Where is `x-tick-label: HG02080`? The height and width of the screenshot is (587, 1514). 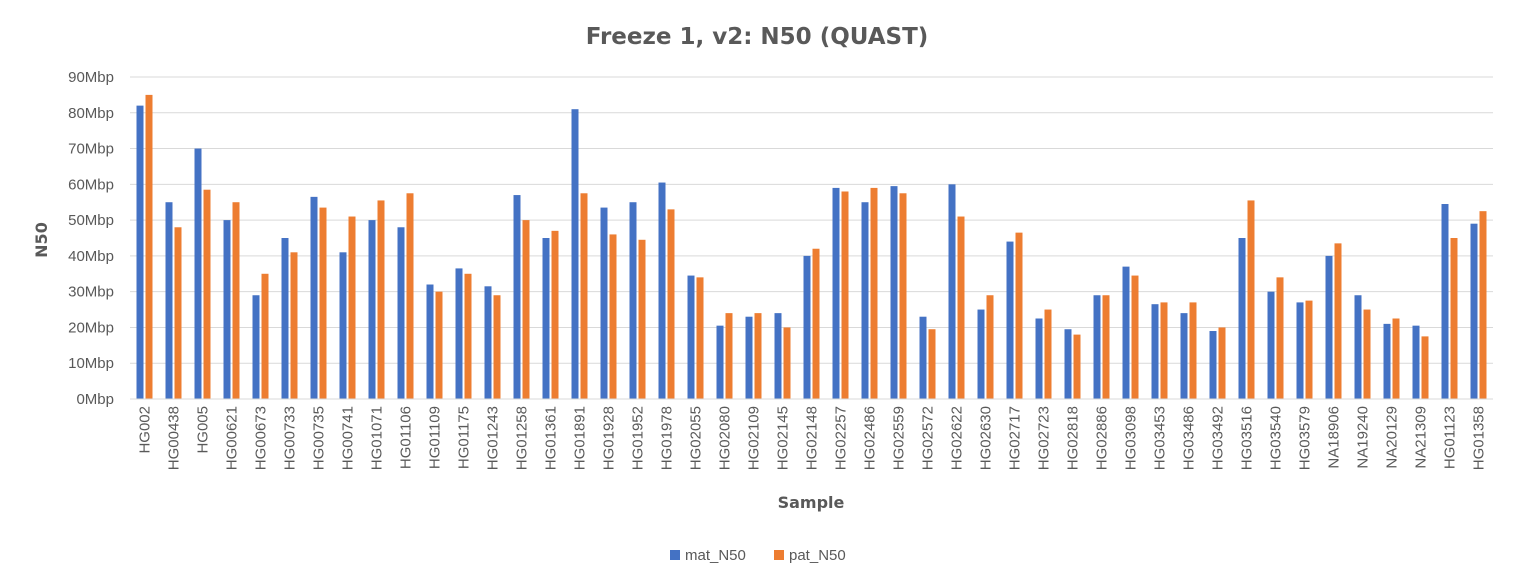 x-tick-label: HG02080 is located at coordinates (725, 438).